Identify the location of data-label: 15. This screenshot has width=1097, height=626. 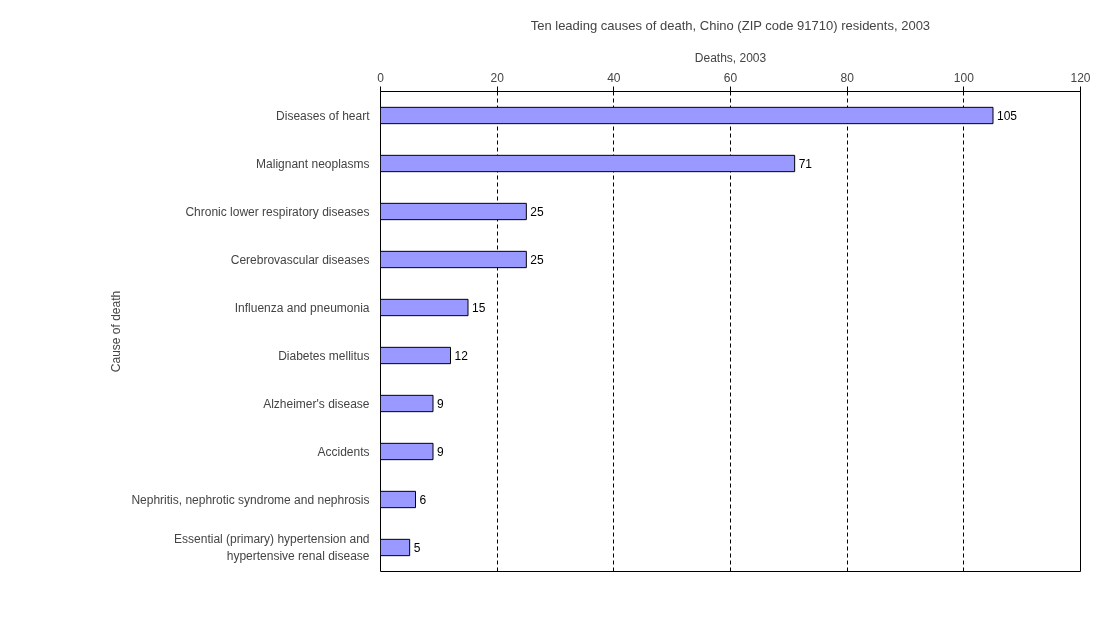
(479, 308).